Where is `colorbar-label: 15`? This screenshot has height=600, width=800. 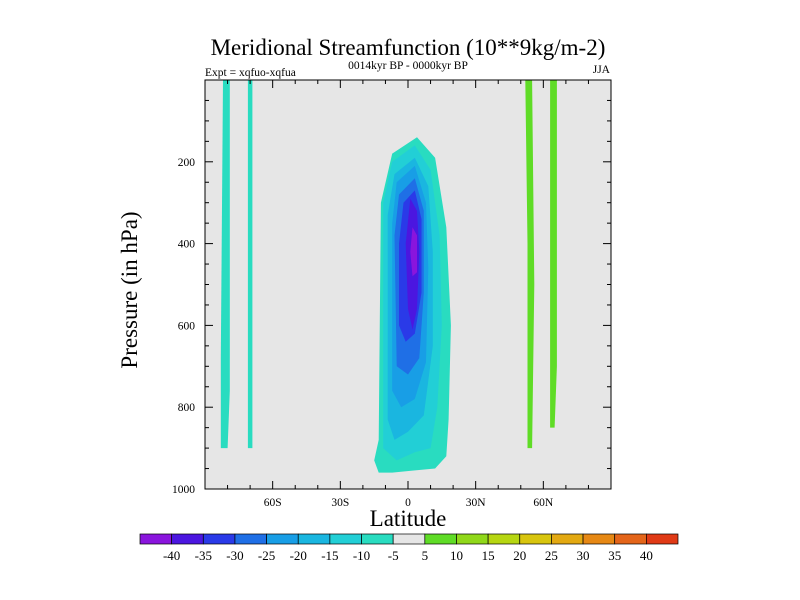
colorbar-label: 15 is located at coordinates (488, 555).